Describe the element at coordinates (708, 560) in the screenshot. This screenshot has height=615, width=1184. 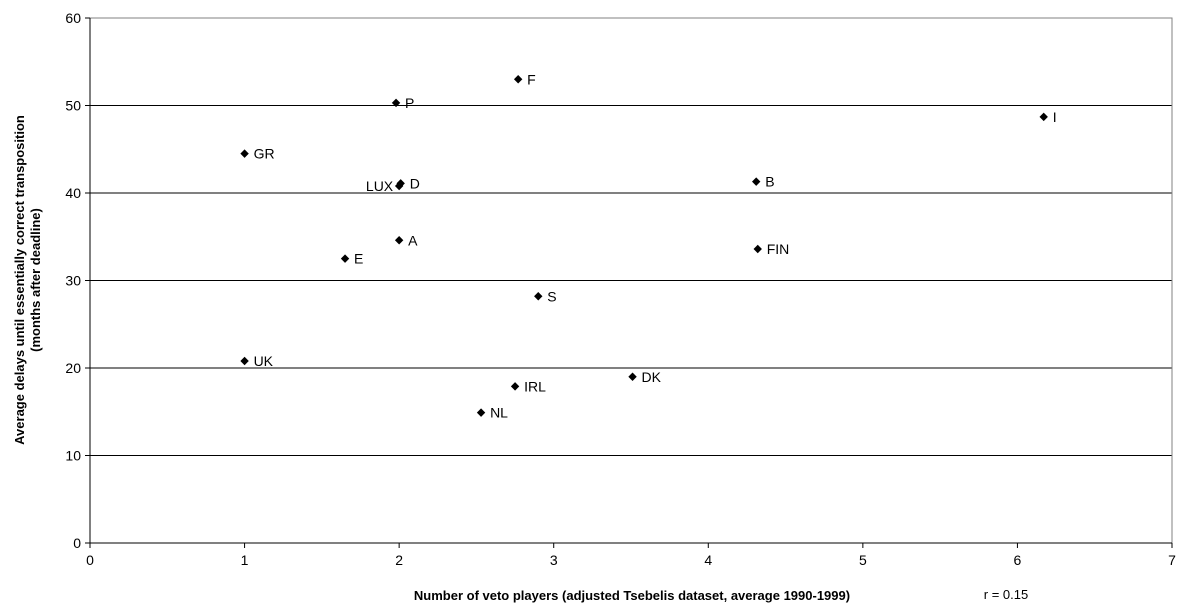
I see `x-tick-label-4: 4` at that location.